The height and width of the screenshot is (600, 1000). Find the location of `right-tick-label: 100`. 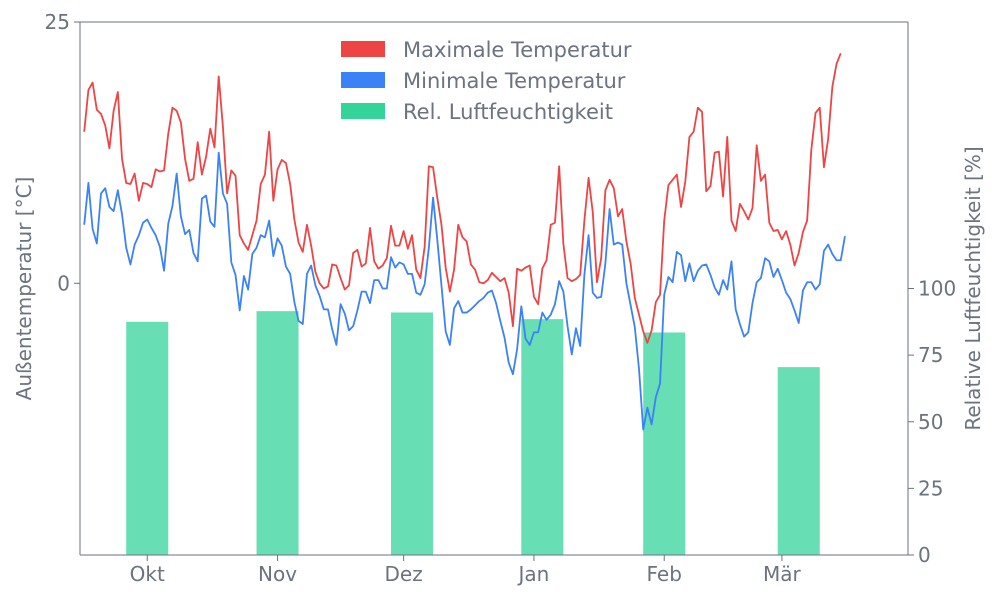

right-tick-label: 100 is located at coordinates (937, 289).